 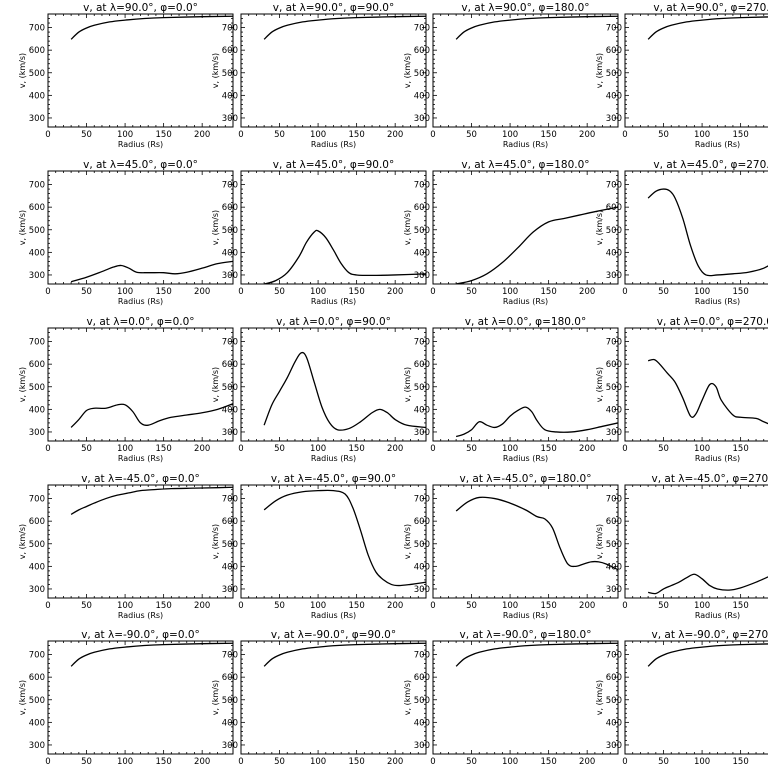 What do you see at coordinates (710, 165) in the screenshot?
I see `panel-title: v, at λ=45.0°, φ=270.0°` at bounding box center [710, 165].